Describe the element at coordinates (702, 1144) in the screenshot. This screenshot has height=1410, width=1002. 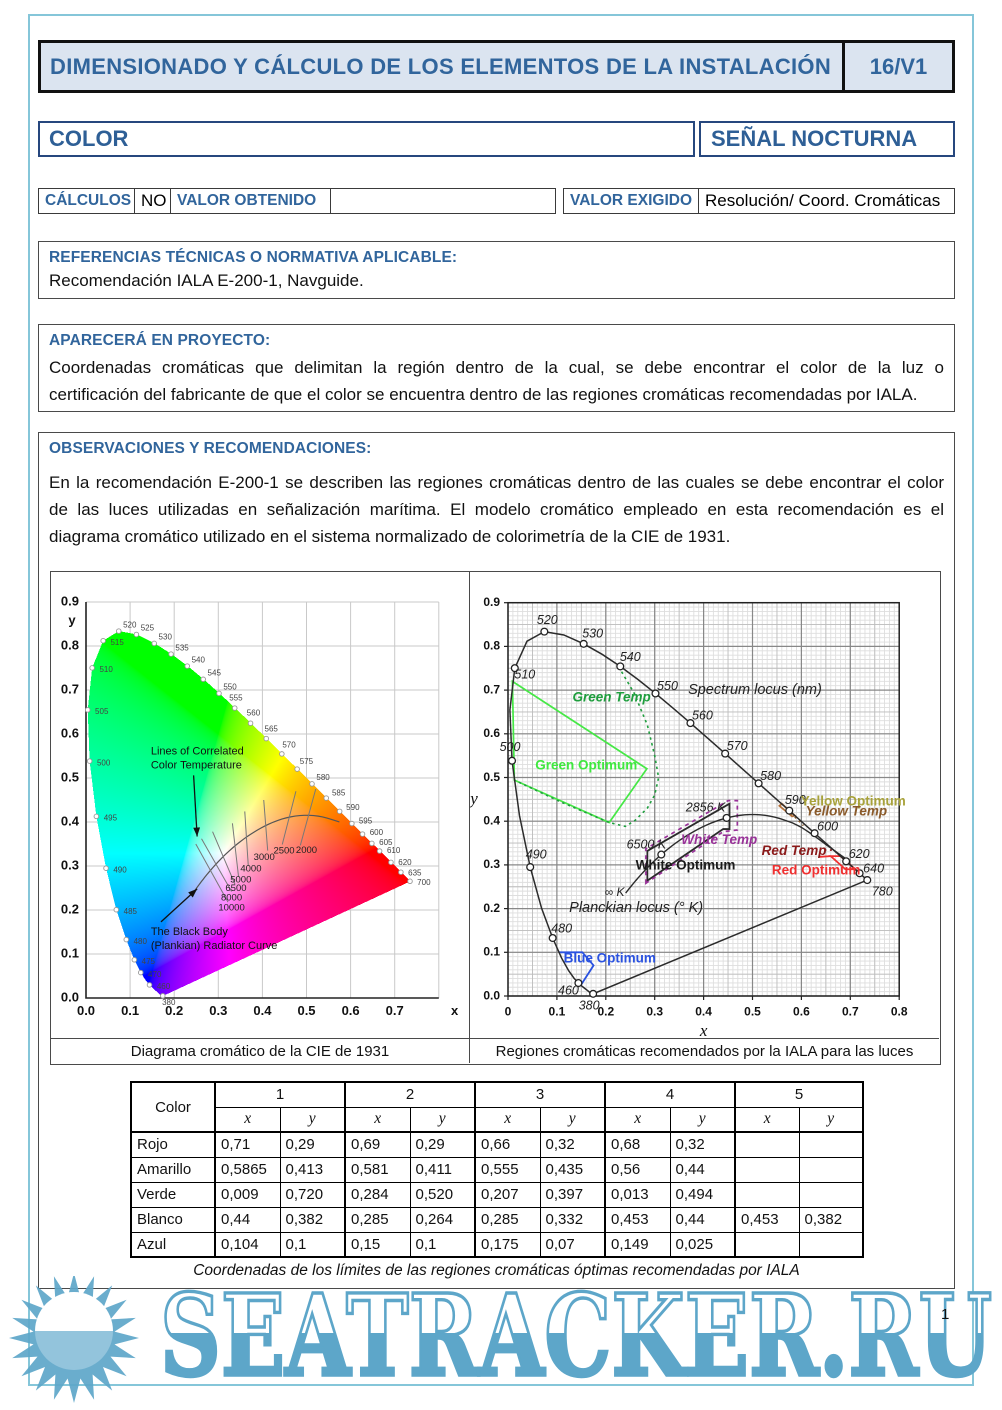
I see `table-cell: 0,32` at that location.